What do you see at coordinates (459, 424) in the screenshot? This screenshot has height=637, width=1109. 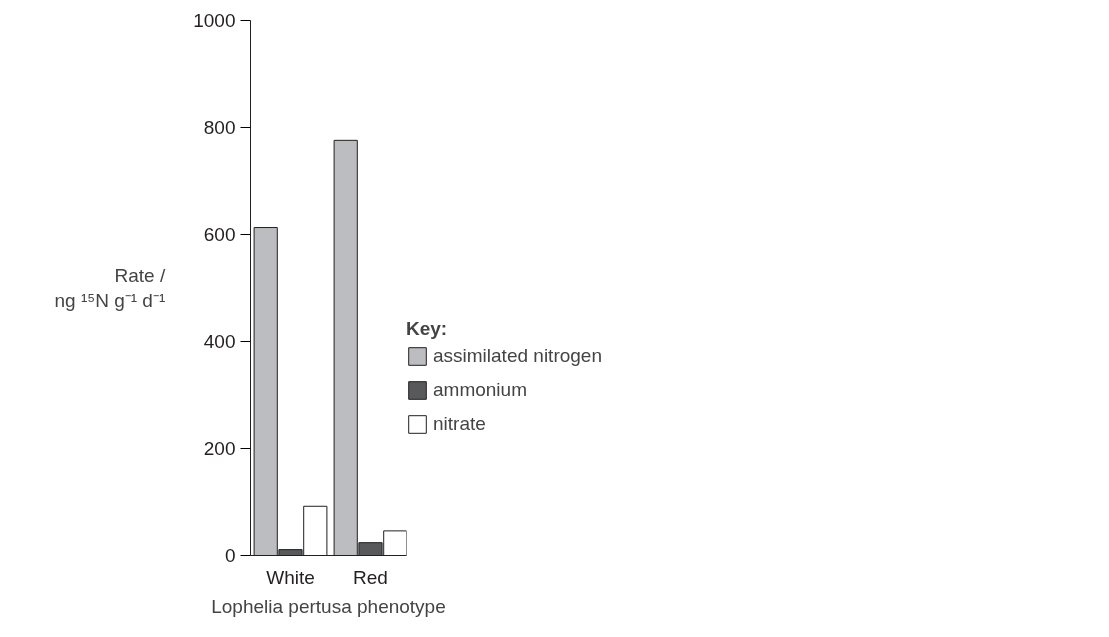 I see `legend-label: nitrate` at bounding box center [459, 424].